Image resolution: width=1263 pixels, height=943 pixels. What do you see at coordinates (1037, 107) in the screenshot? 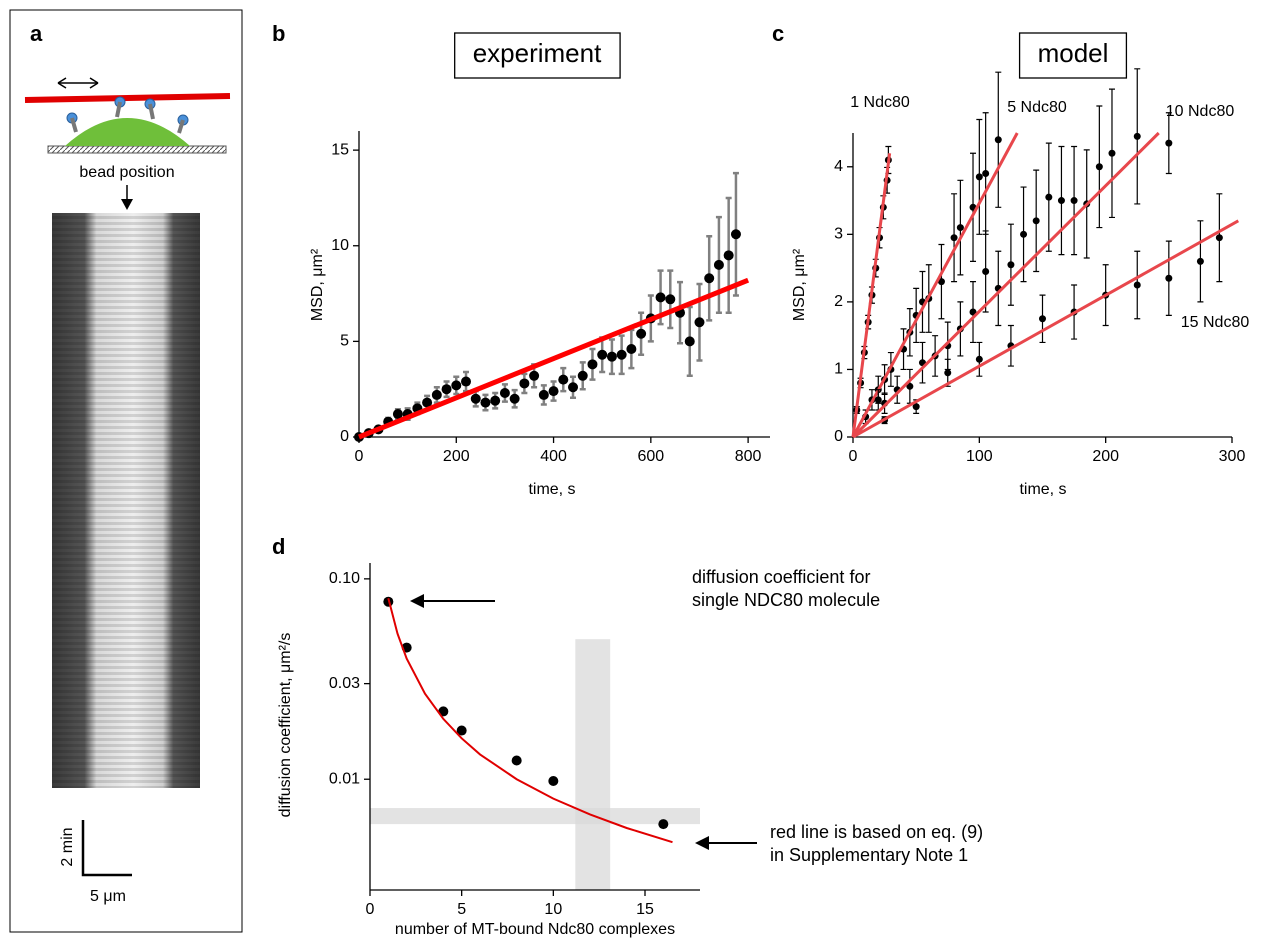
I see `series-label: 5 Ndc80` at bounding box center [1037, 107].